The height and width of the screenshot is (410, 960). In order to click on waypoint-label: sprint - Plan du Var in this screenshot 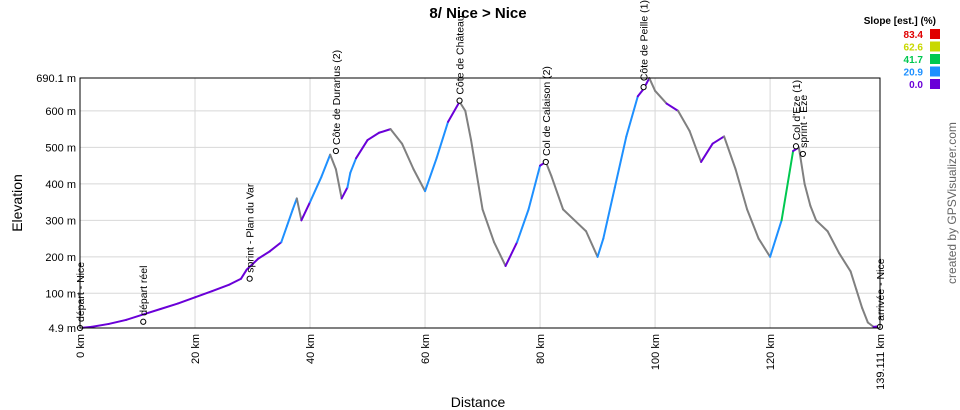, I will do `click(251, 228)`.